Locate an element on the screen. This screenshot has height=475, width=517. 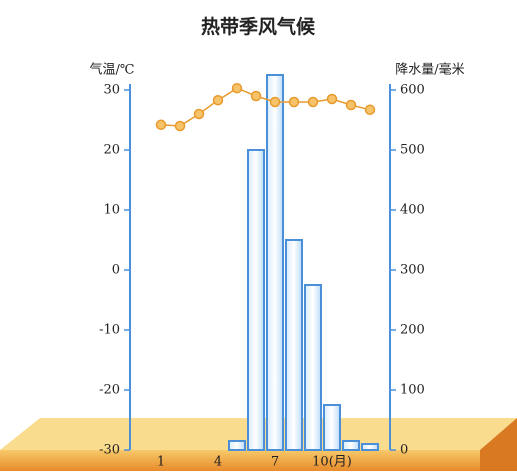
temperature-line is located at coordinates (265, 107).